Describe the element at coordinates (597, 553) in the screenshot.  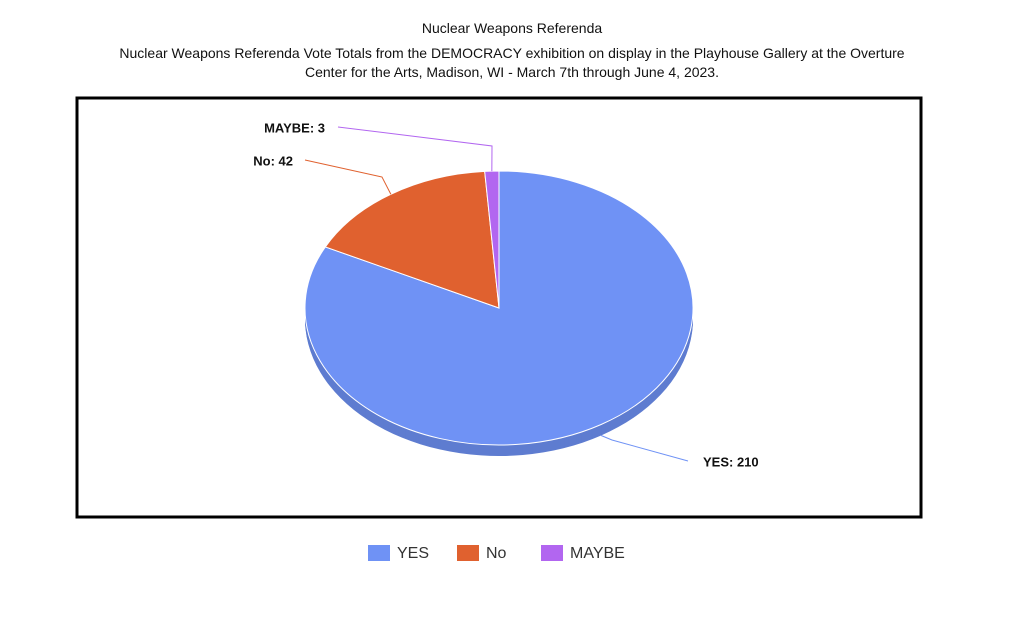
I see `legend-label: MAYBE` at that location.